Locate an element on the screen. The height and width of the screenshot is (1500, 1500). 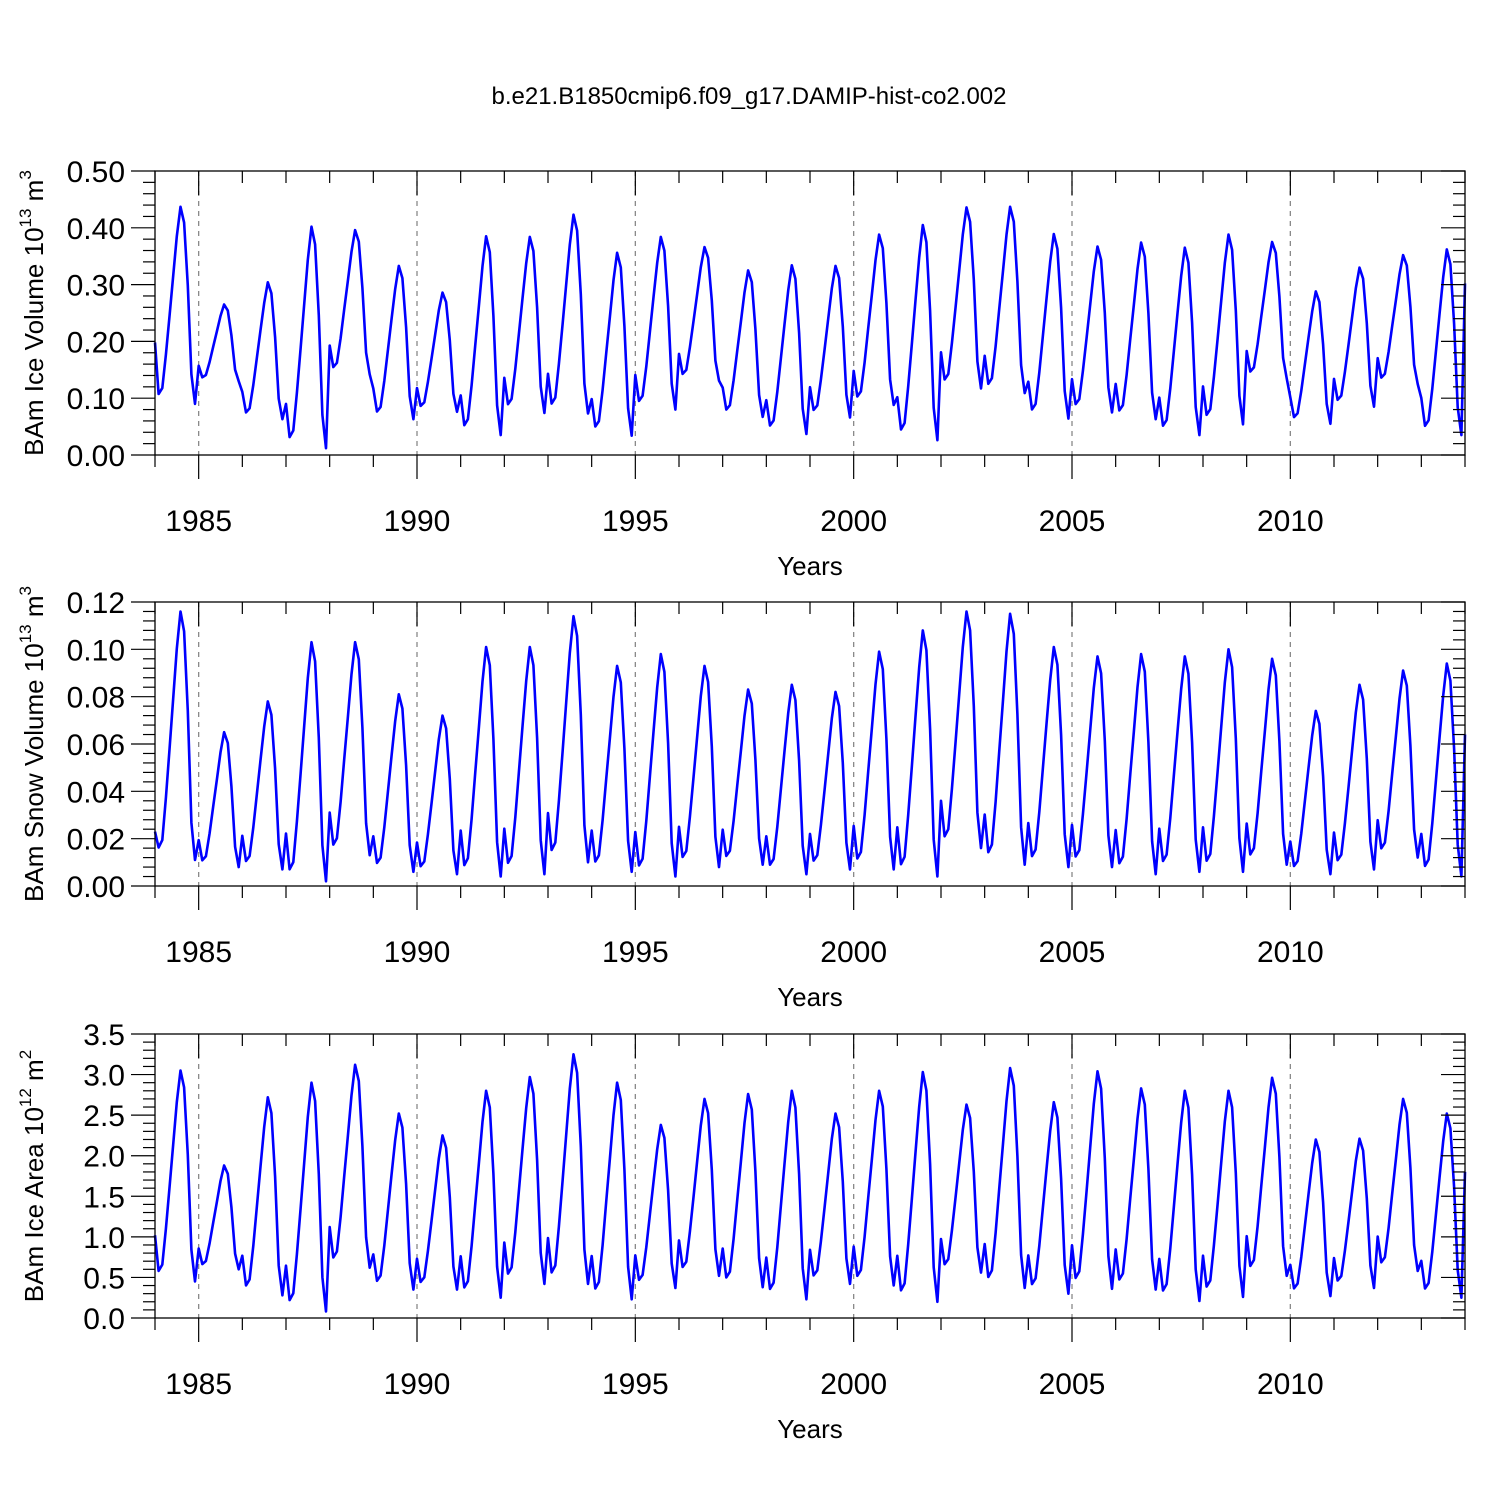
y-axis-title: BAm Ice Volume 1013 m3 is located at coordinates (32, 313).